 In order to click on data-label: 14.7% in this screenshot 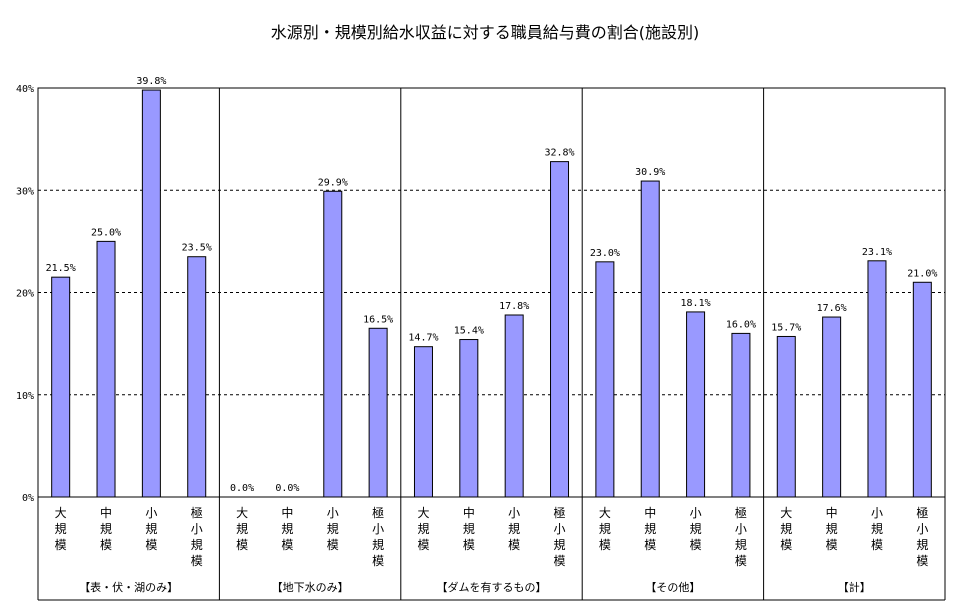, I will do `click(423, 338)`.